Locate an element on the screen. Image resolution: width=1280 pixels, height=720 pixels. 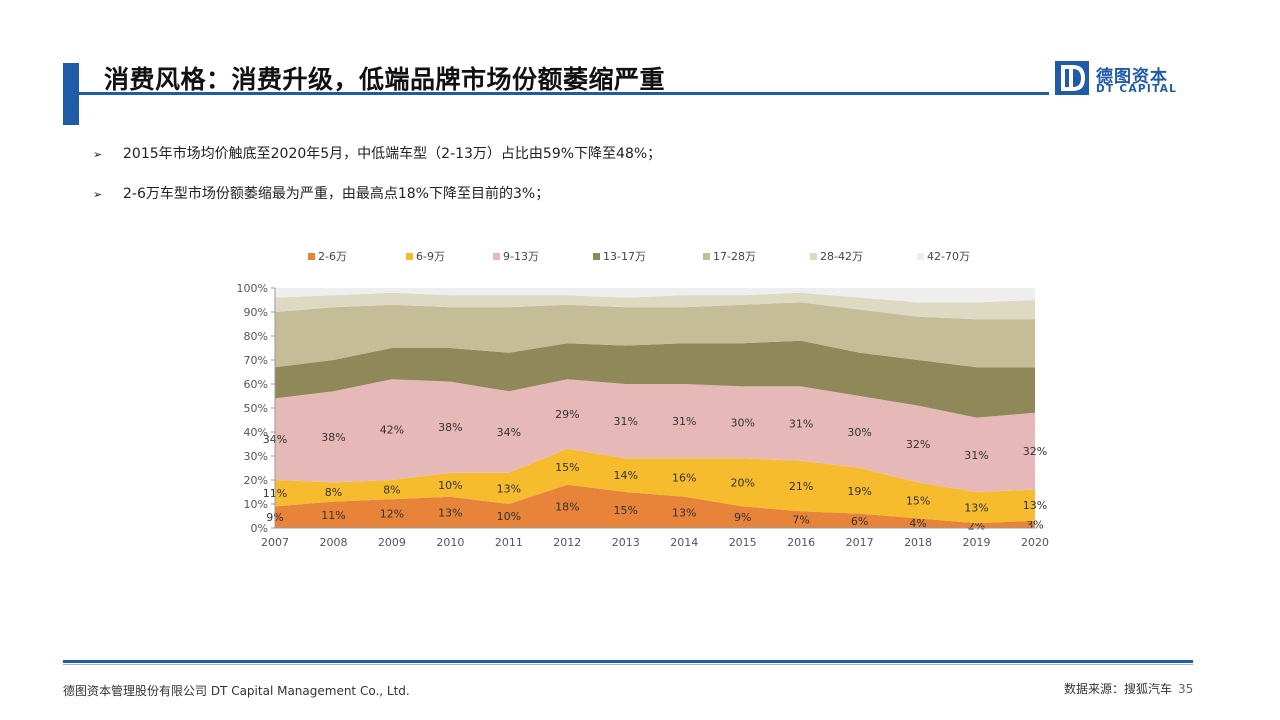
data-label: 11% is located at coordinates (333, 515).